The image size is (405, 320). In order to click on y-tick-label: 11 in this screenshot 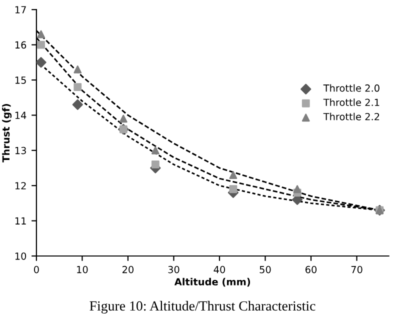, I will do `click(20, 220)`.